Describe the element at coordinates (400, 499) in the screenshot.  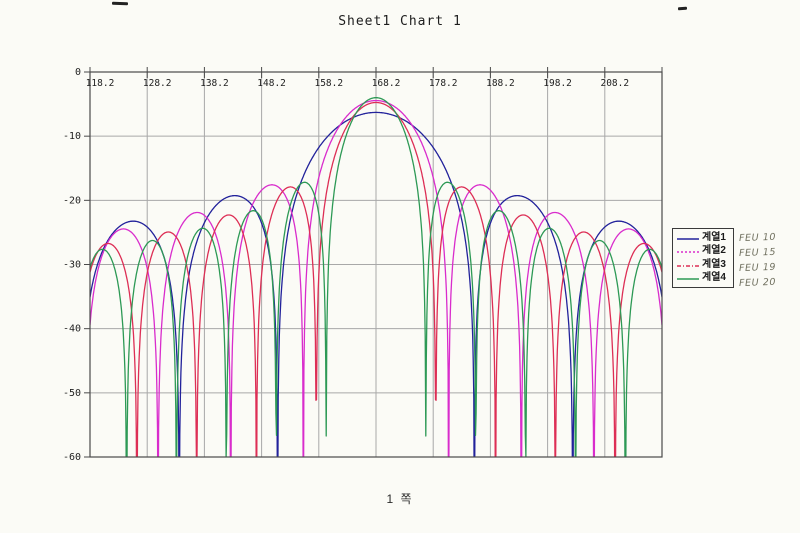
I see `page-number: 1 쪽` at that location.